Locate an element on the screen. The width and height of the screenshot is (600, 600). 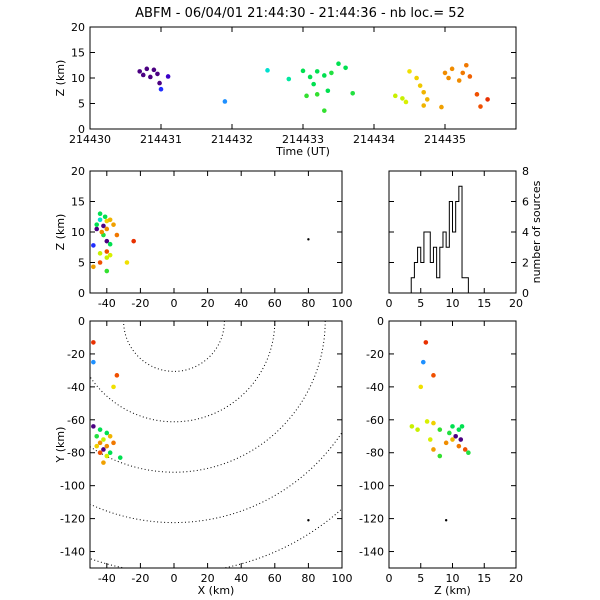
time-height-frame is located at coordinates (303, 78).